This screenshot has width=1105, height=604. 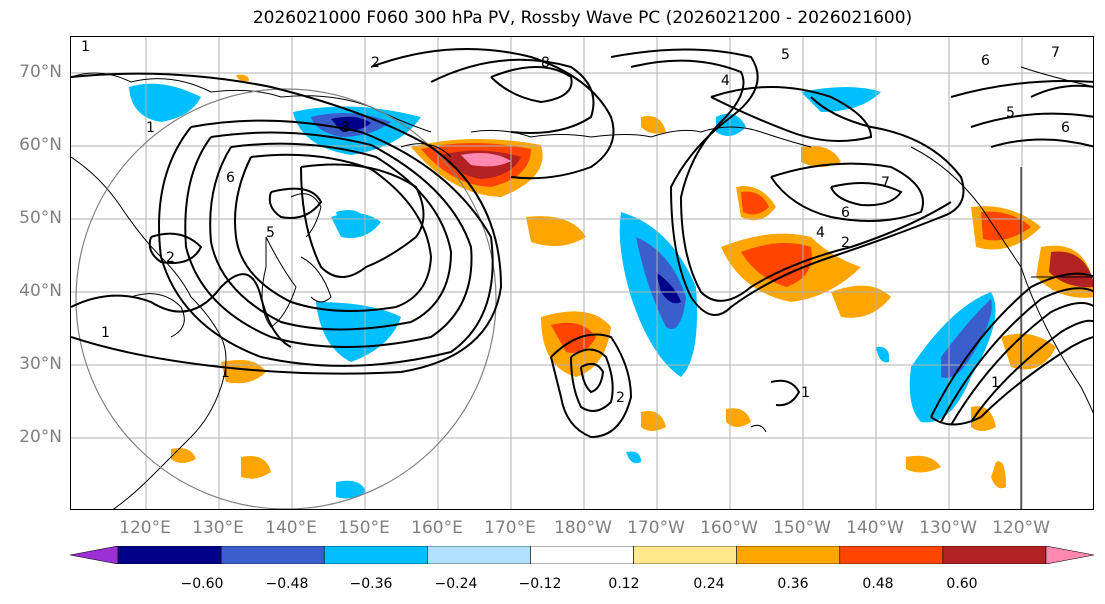 What do you see at coordinates (345, 128) in the screenshot?
I see `contour-label: 3` at bounding box center [345, 128].